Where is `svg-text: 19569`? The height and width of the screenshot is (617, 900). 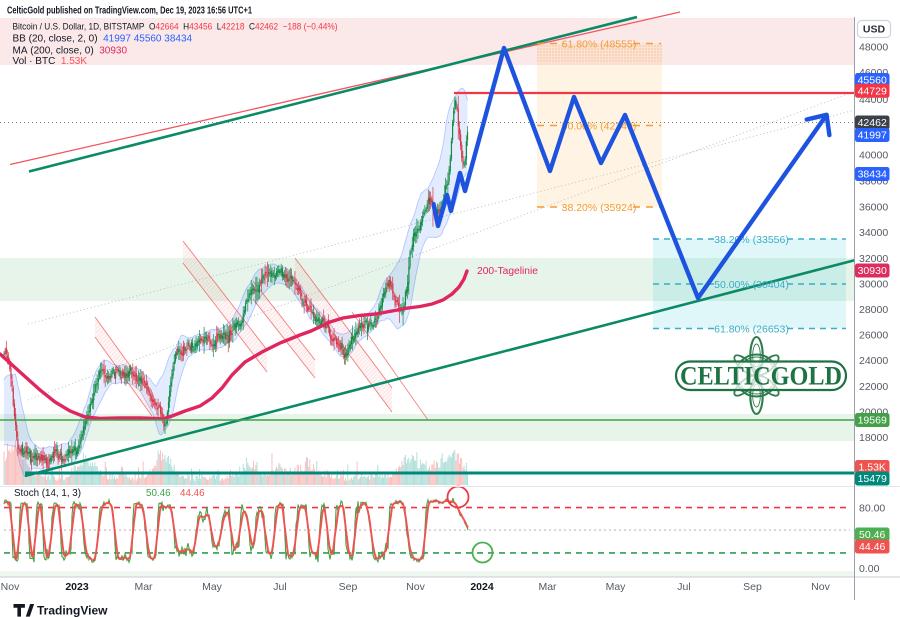
svg-text: 19569 is located at coordinates (872, 421).